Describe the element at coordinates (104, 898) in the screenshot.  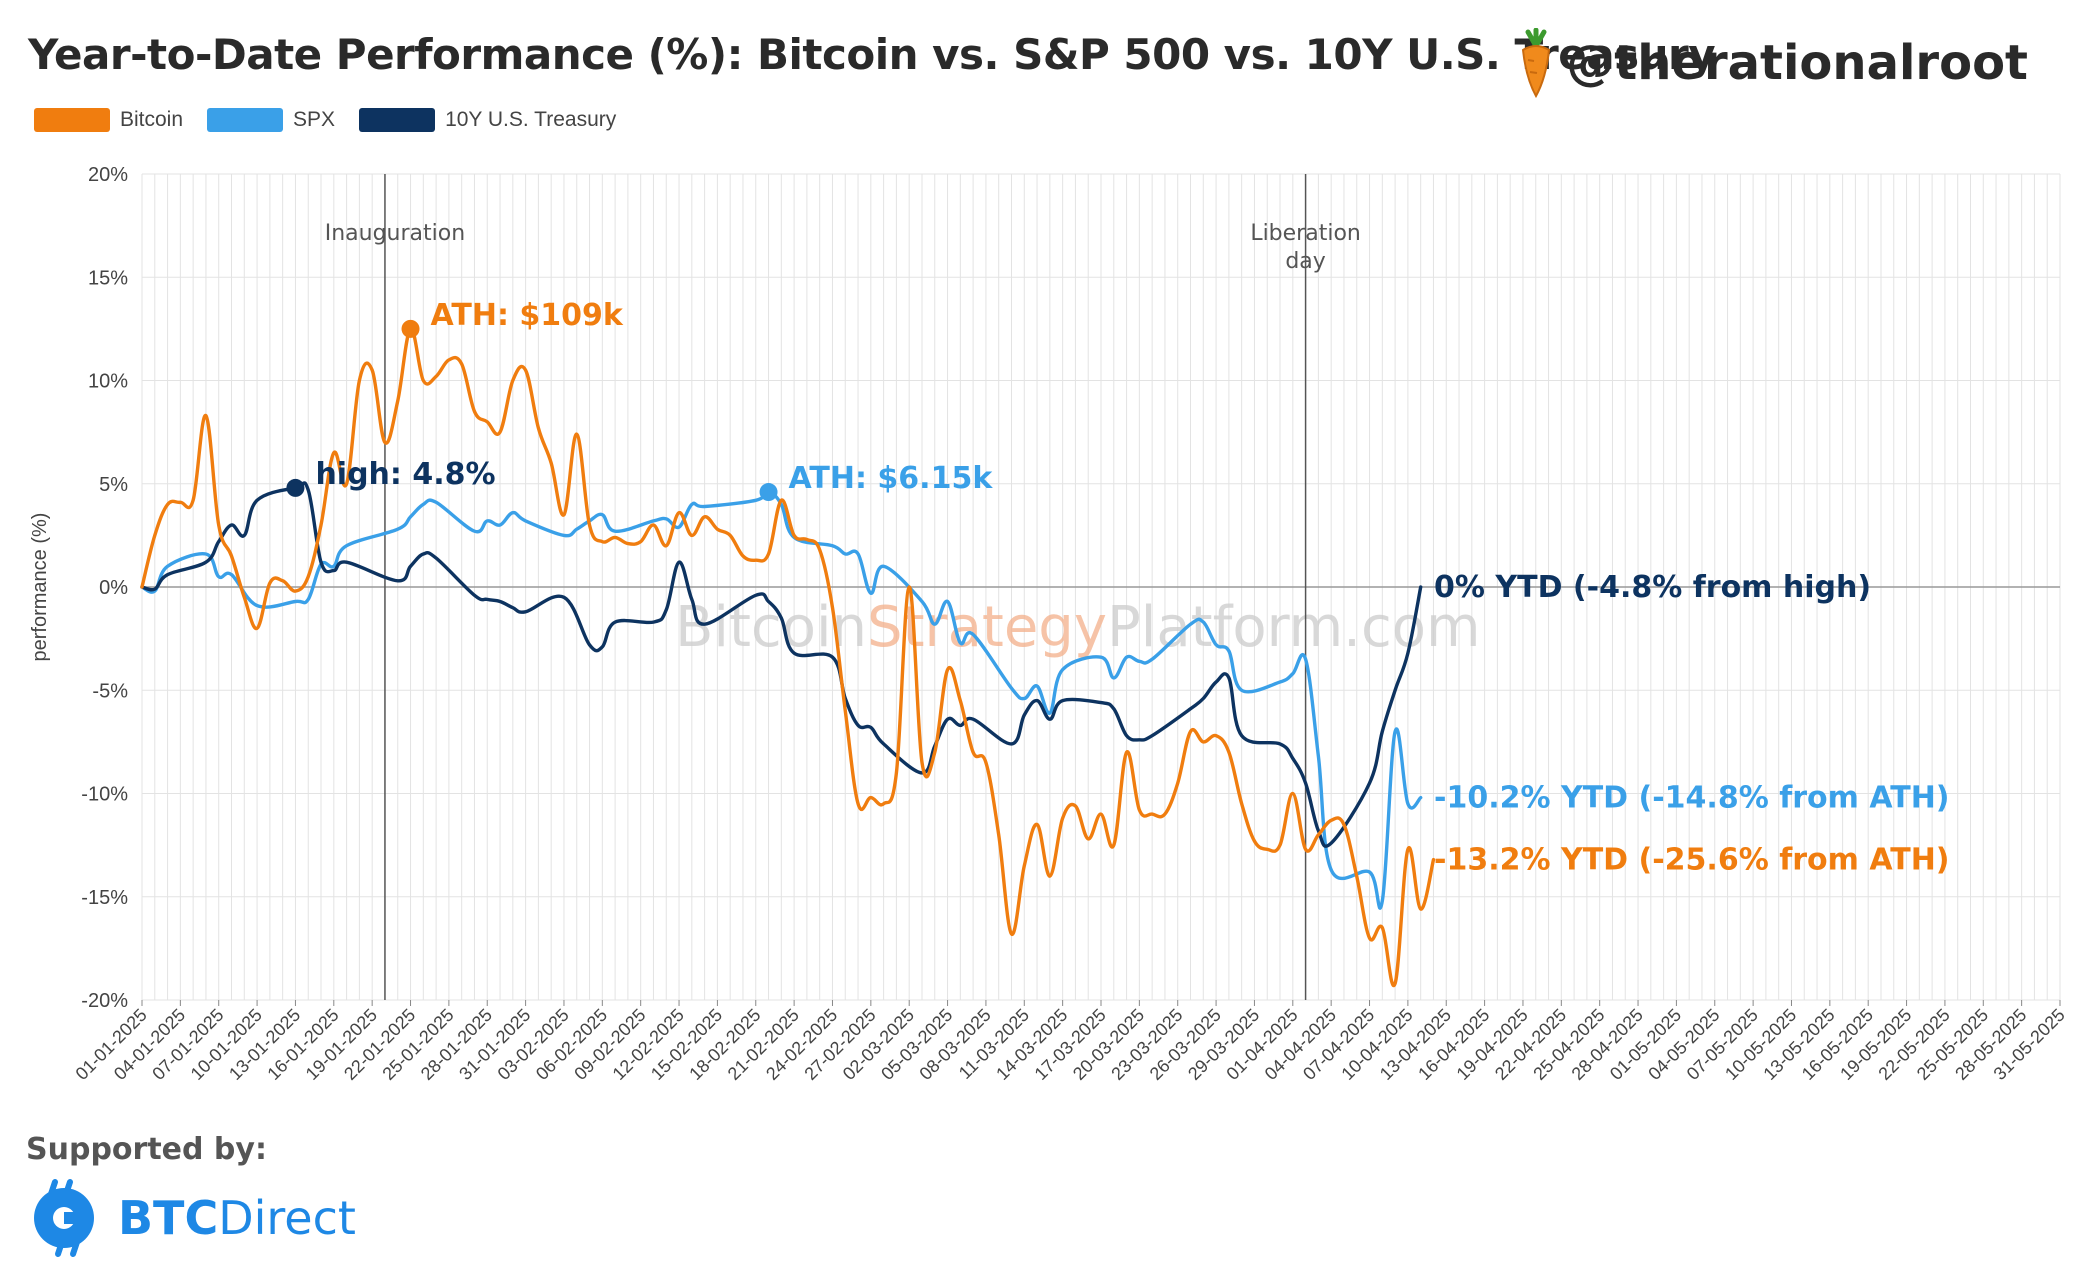
I see `y-tick-label: -15%` at that location.